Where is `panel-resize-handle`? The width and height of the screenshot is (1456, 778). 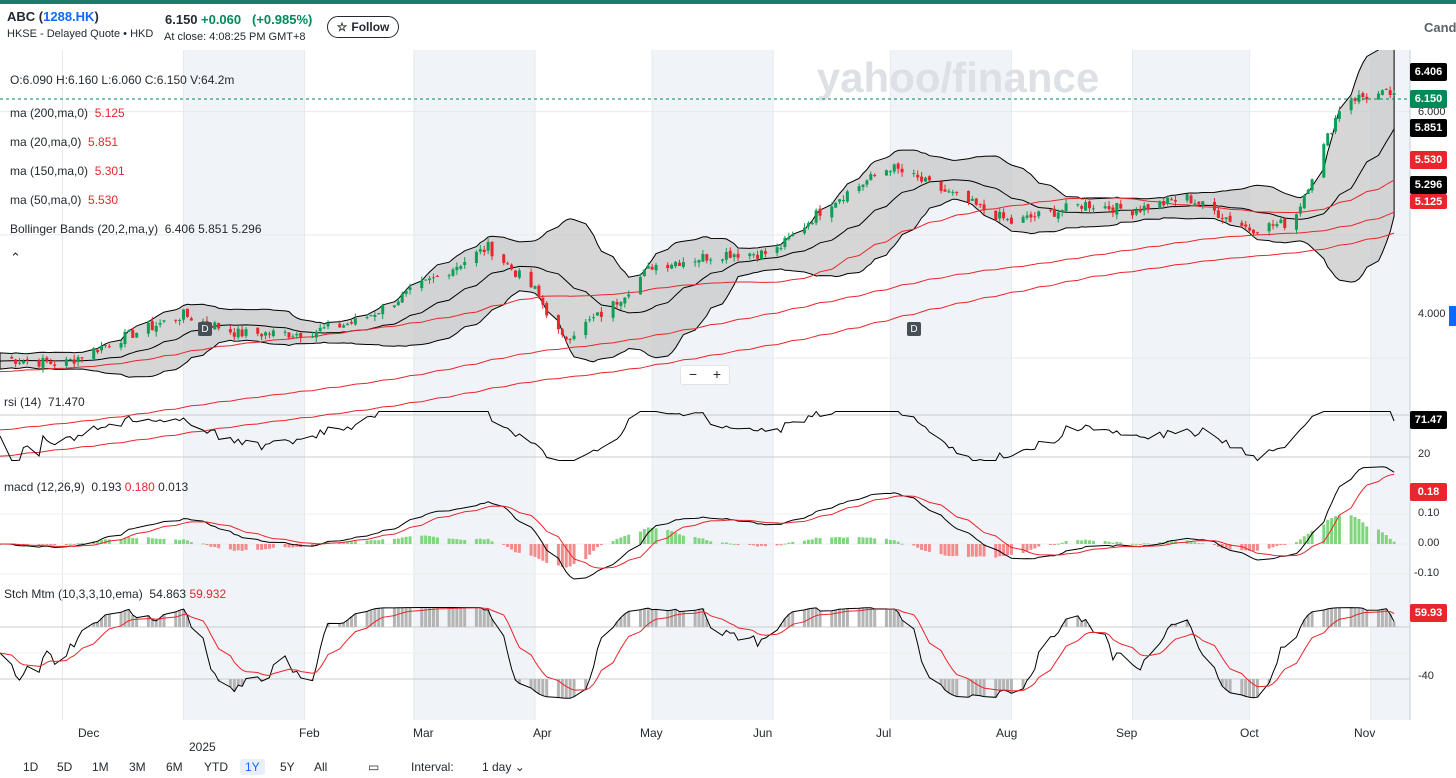
panel-resize-handle is located at coordinates (1452, 316).